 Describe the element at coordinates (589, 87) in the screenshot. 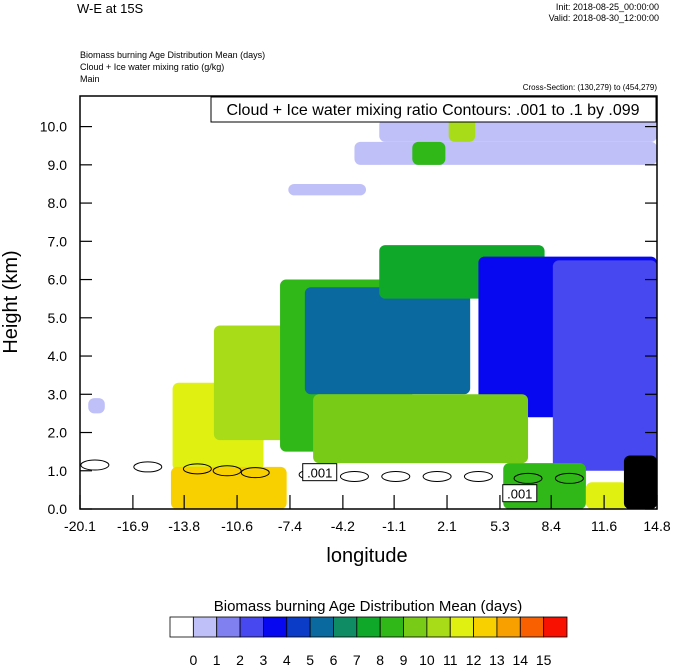

I see `cross-section-label: Cross-Section: (130,279) to (454,279)` at that location.